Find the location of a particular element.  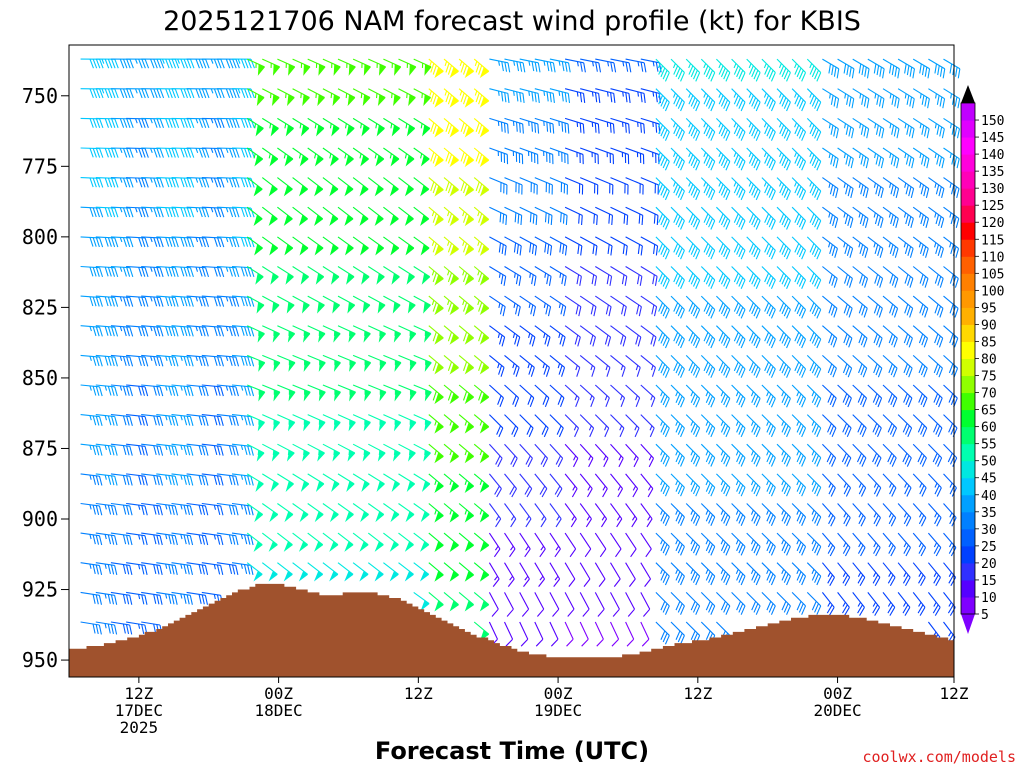

credit-label: coolwx.com/models is located at coordinates (939, 757).